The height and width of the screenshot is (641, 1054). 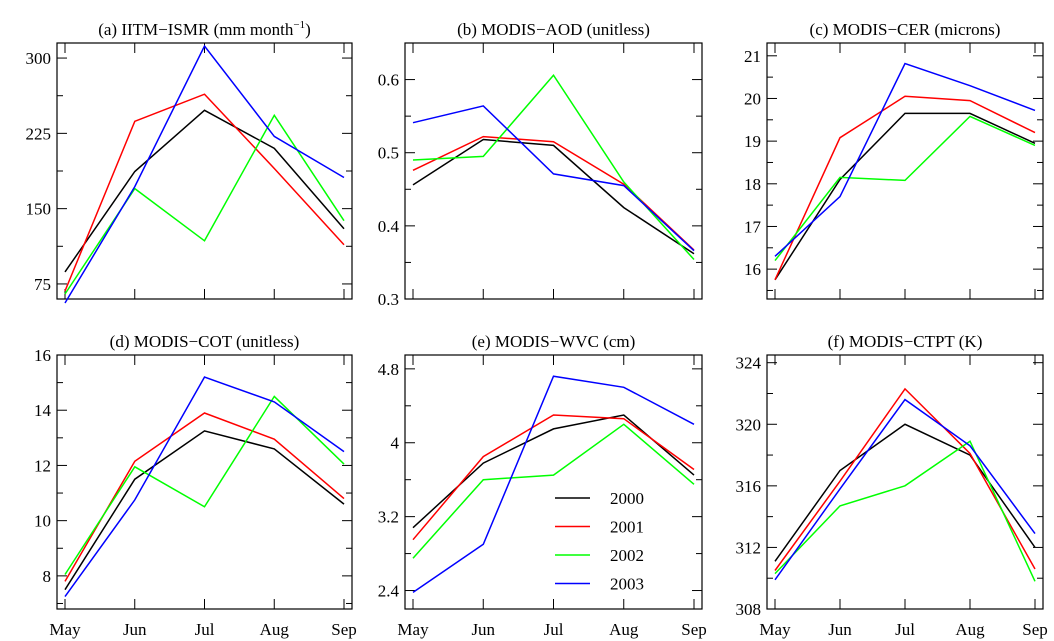 I want to click on y-tick-label: 4.8, so click(x=388, y=369).